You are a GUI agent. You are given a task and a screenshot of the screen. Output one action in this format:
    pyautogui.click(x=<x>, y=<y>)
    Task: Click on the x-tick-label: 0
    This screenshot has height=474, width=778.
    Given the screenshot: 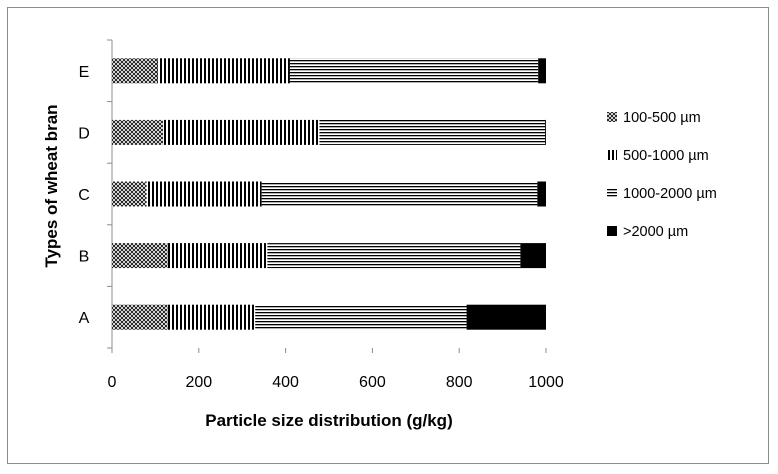 What is the action you would take?
    pyautogui.click(x=112, y=382)
    